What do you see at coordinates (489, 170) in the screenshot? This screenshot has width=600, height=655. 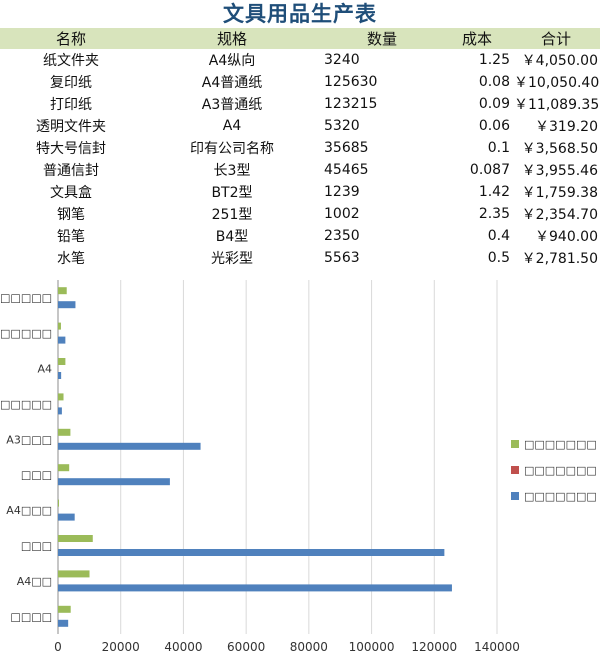 I see `cell-cost: 0.087` at bounding box center [489, 170].